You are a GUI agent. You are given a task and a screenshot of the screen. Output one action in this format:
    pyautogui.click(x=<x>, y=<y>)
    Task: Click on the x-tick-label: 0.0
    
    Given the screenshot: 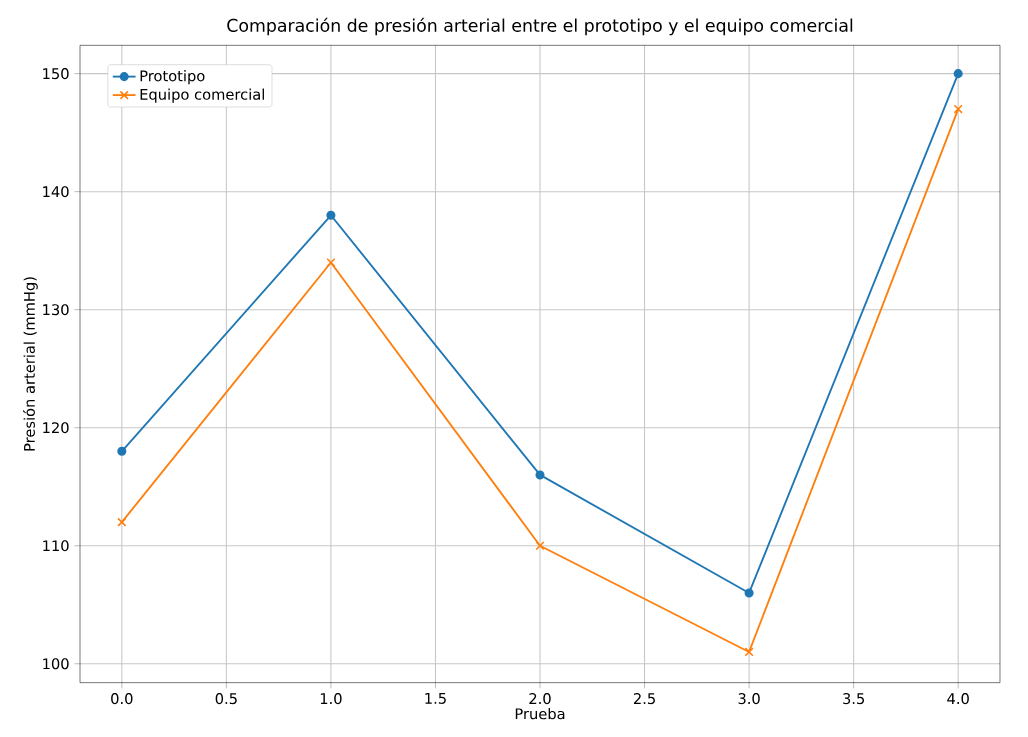 What is the action you would take?
    pyautogui.click(x=122, y=698)
    